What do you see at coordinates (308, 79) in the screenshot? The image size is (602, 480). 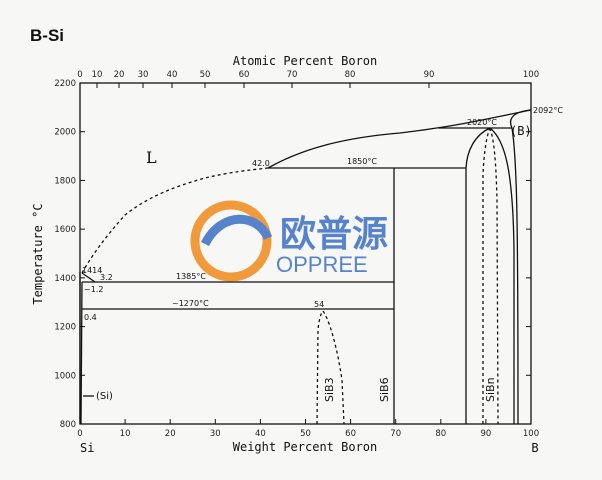 I see `top-axis-ticks: 0 10 20 30 40 50 60 70 80 90 100` at bounding box center [308, 79].